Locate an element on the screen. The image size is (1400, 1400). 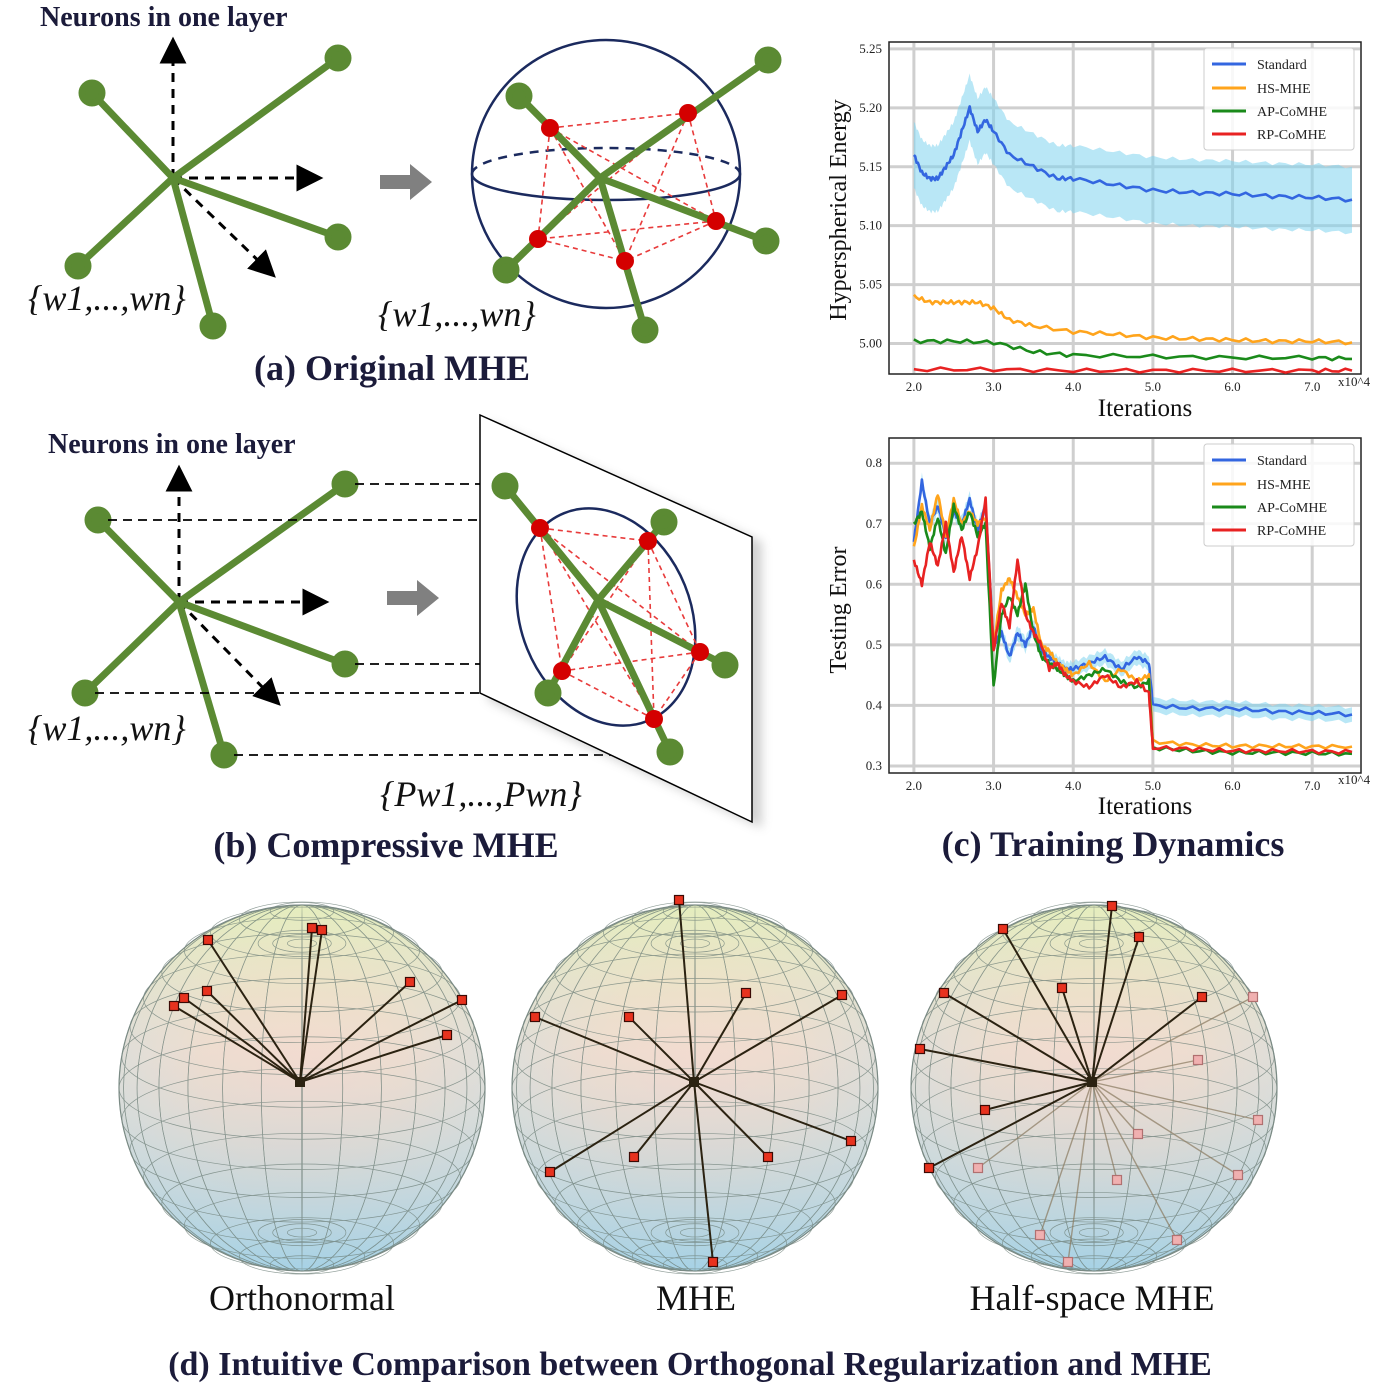
y-tick-label: 0.3 is located at coordinates (874, 765).